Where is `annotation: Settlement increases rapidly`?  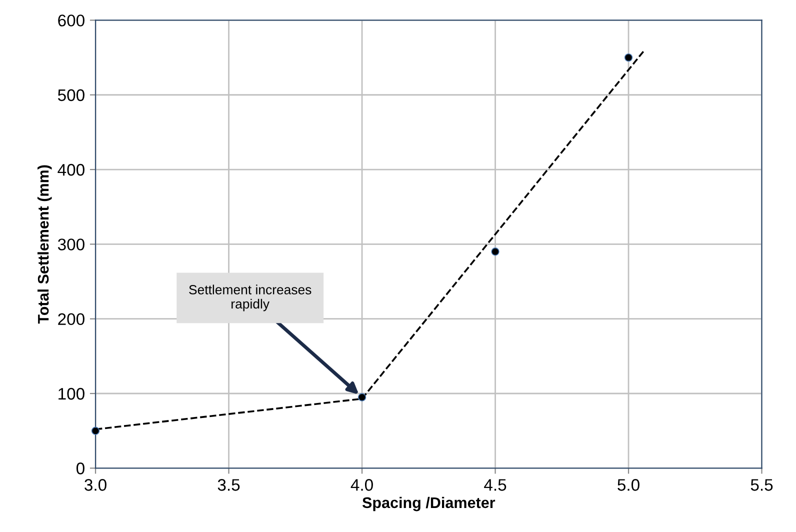 annotation: Settlement increases rapidly is located at coordinates (250, 298).